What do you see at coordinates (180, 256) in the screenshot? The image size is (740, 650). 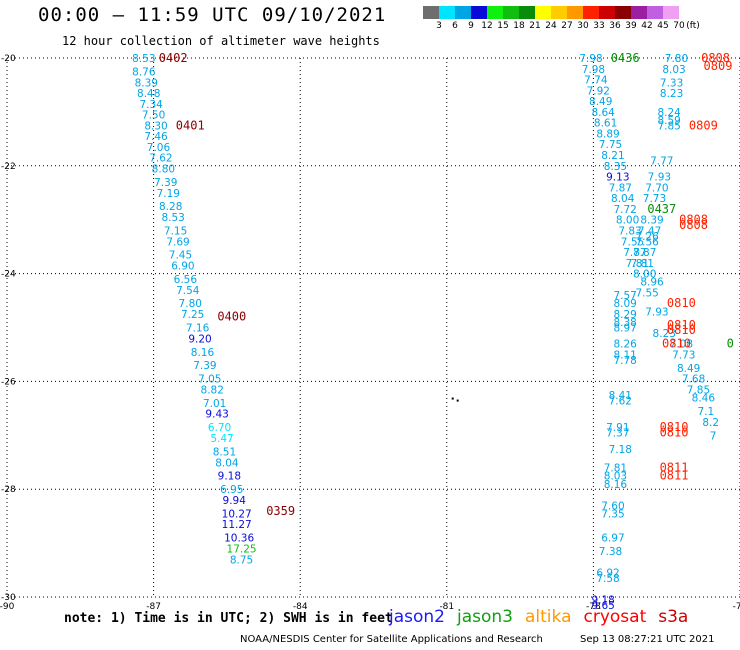 I see `wave-height-value: 7.45` at bounding box center [180, 256].